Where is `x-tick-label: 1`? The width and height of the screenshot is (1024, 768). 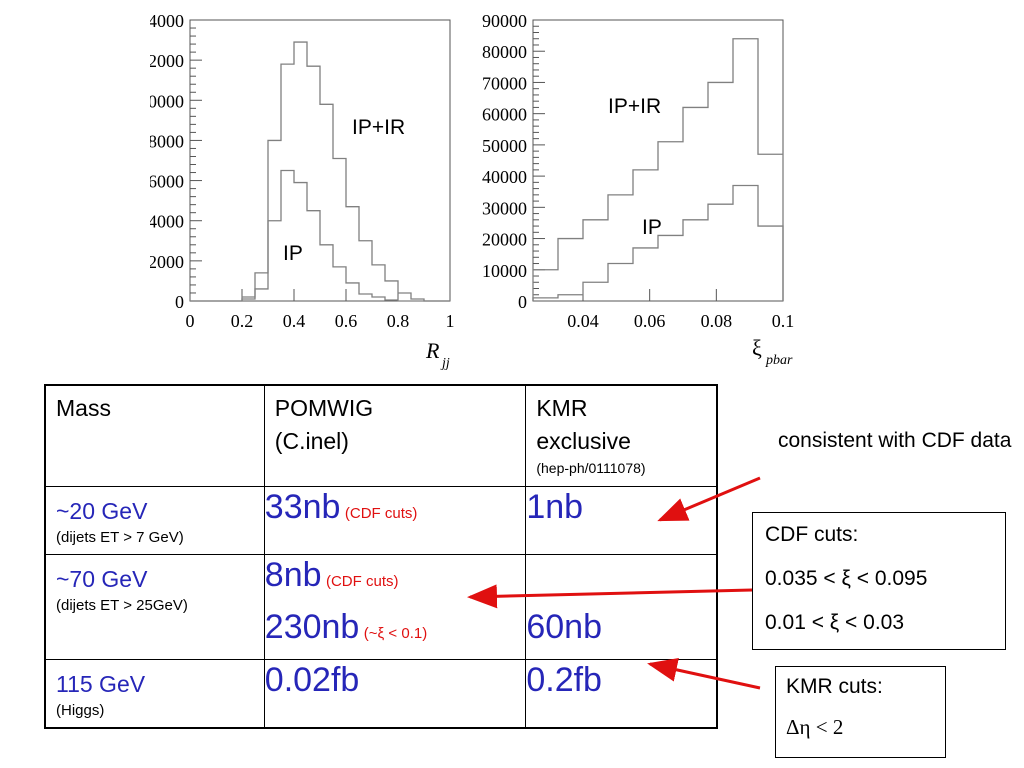
x-tick-label: 1 is located at coordinates (450, 321).